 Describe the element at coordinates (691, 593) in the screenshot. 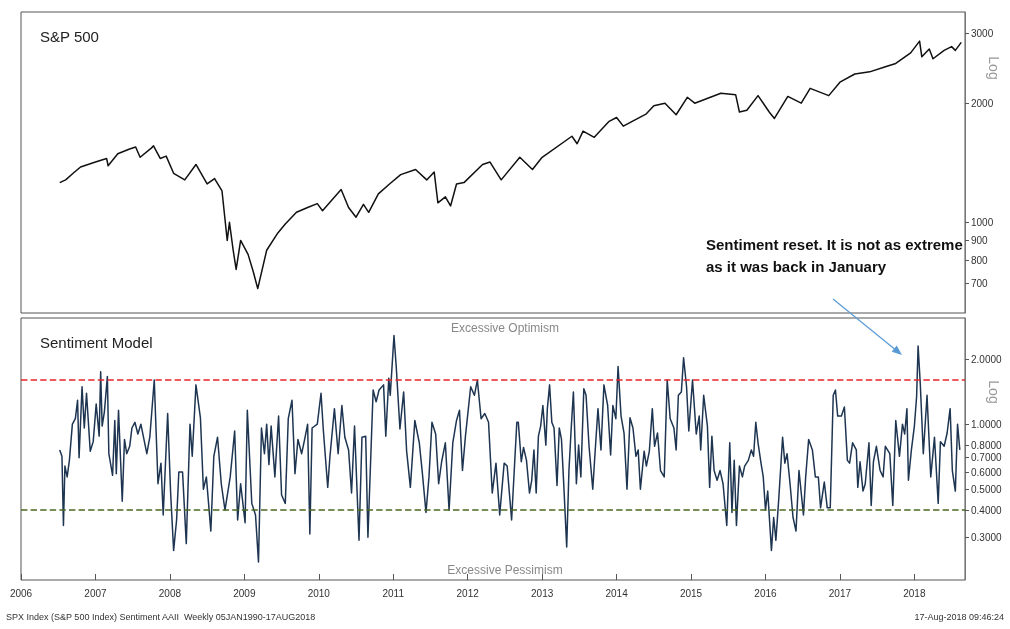

I see `x-tick-label: 2015` at that location.